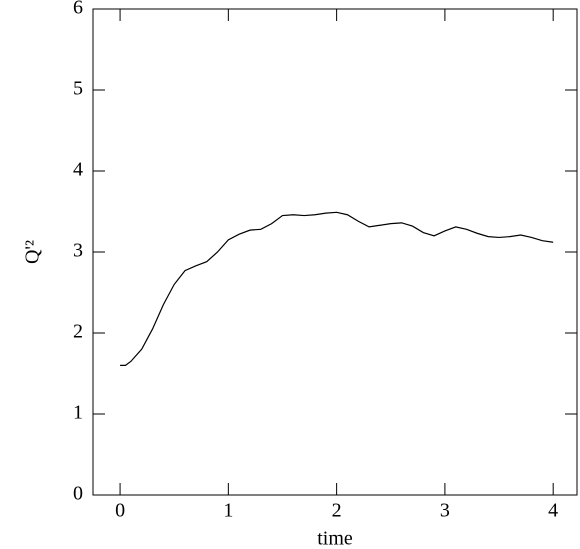 Image resolution: width=580 pixels, height=549 pixels. I want to click on x-tick-label: 3, so click(445, 511).